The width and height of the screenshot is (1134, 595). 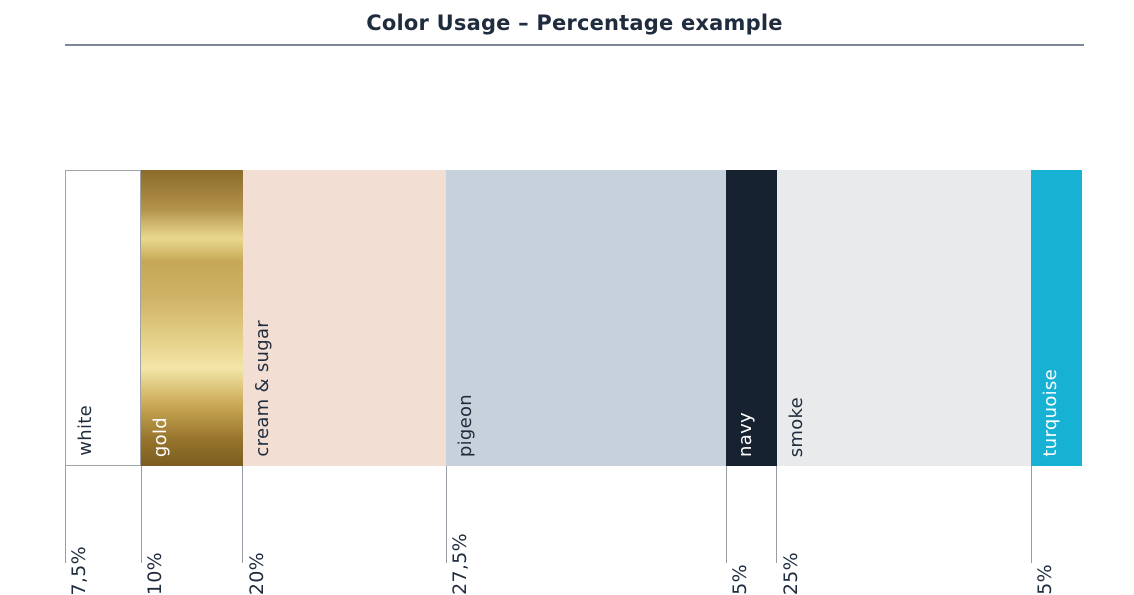 What do you see at coordinates (903, 530) in the screenshot?
I see `percent-cell-smoke: 25%` at bounding box center [903, 530].